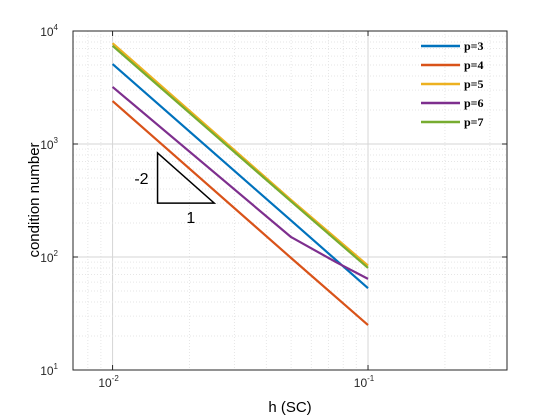 This screenshot has width=560, height=420. I want to click on x-tick-exponent: -2, so click(116, 378).